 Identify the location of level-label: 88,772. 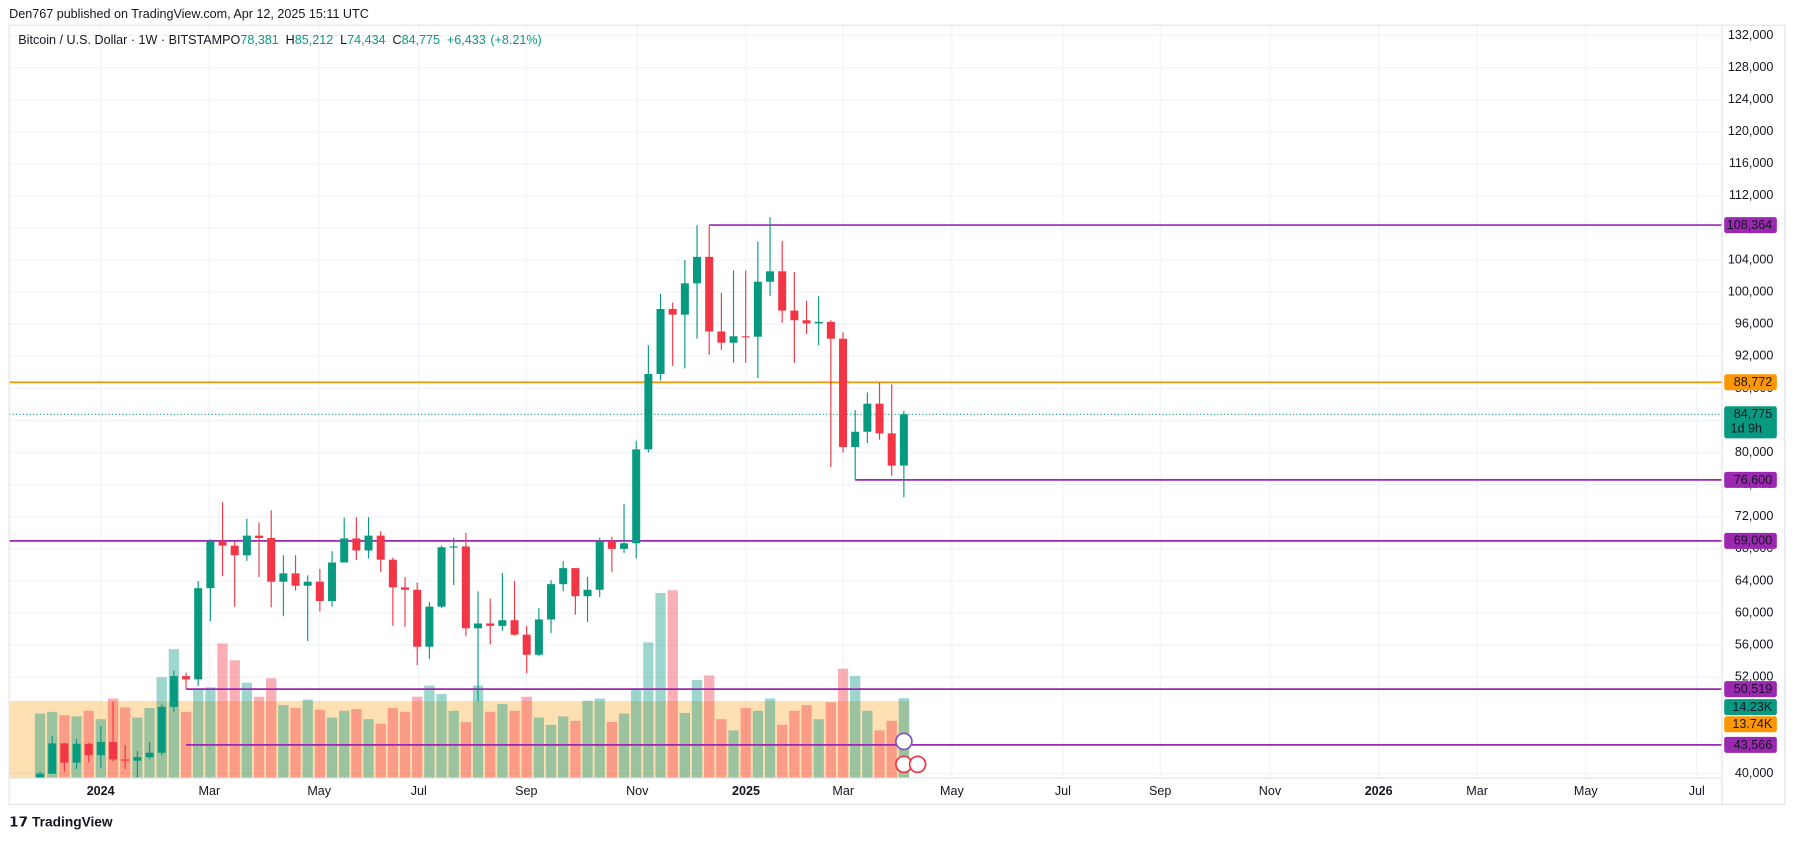
(1753, 382).